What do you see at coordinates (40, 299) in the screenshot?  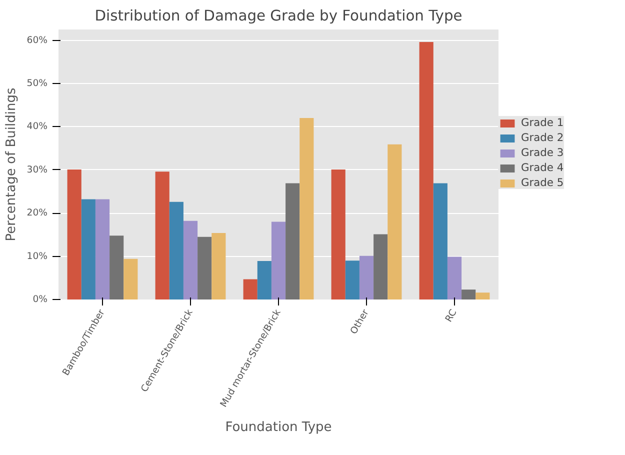 I see `y-tick-label: 0%` at bounding box center [40, 299].